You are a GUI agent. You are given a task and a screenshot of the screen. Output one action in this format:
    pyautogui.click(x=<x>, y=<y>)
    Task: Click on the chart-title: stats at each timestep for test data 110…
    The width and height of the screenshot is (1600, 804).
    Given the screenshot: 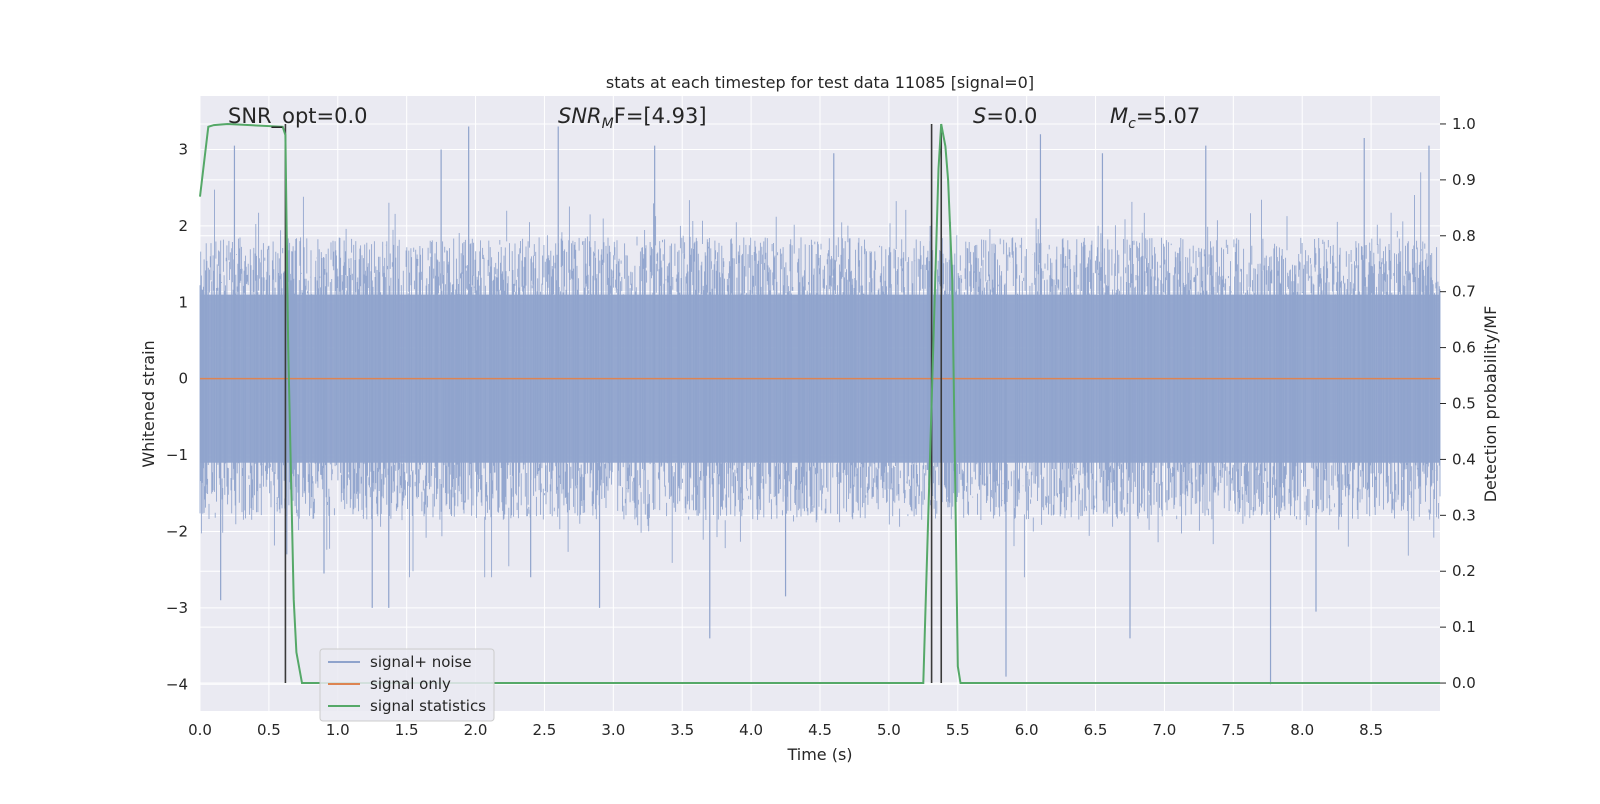 What is the action you would take?
    pyautogui.click(x=820, y=82)
    